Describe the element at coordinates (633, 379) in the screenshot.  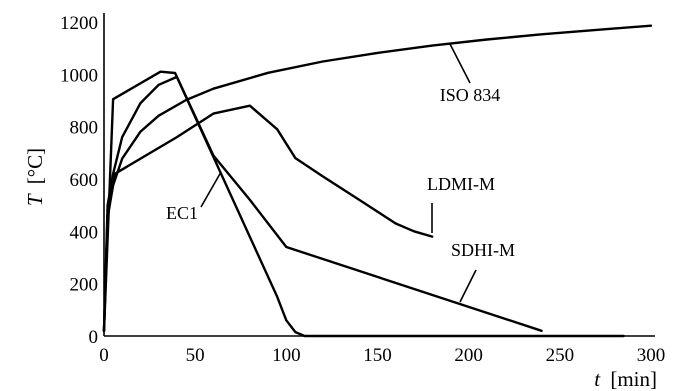
I see `x-axis-label-unit: [min]` at that location.